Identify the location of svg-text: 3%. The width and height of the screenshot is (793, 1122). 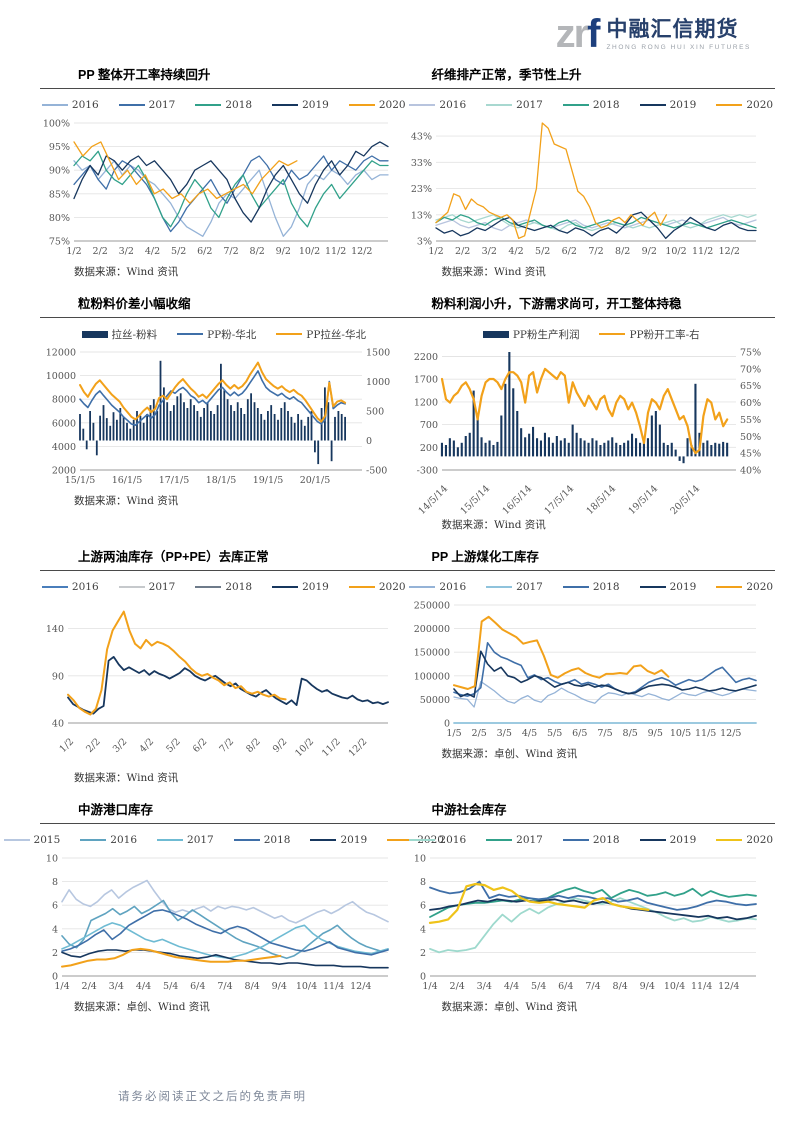
(423, 242).